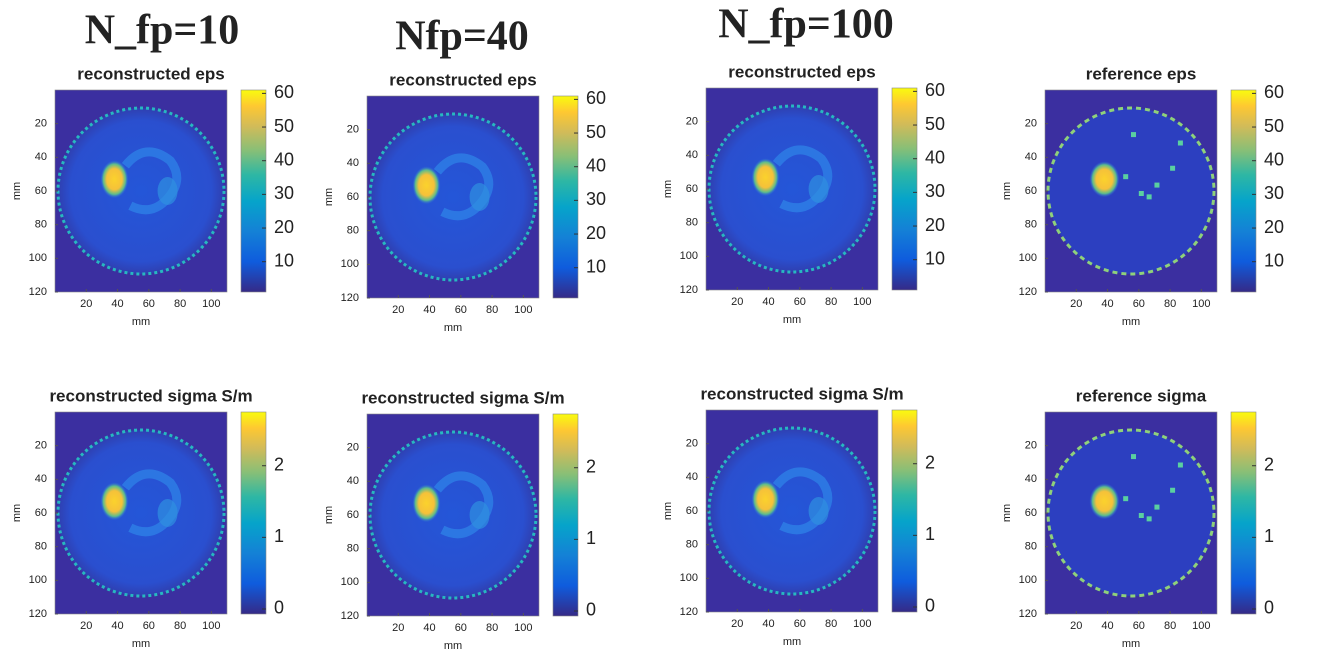 The width and height of the screenshot is (1317, 655). I want to click on heading: N_fp=100, so click(806, 25).